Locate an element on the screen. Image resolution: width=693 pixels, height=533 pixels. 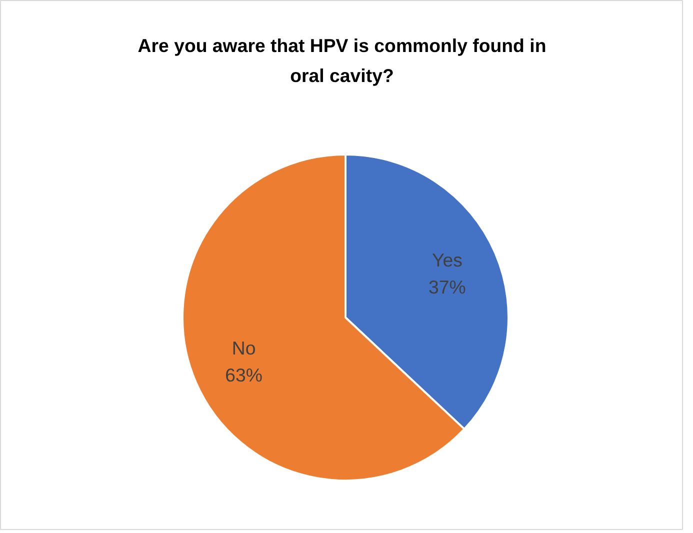
slice-label: No is located at coordinates (244, 347).